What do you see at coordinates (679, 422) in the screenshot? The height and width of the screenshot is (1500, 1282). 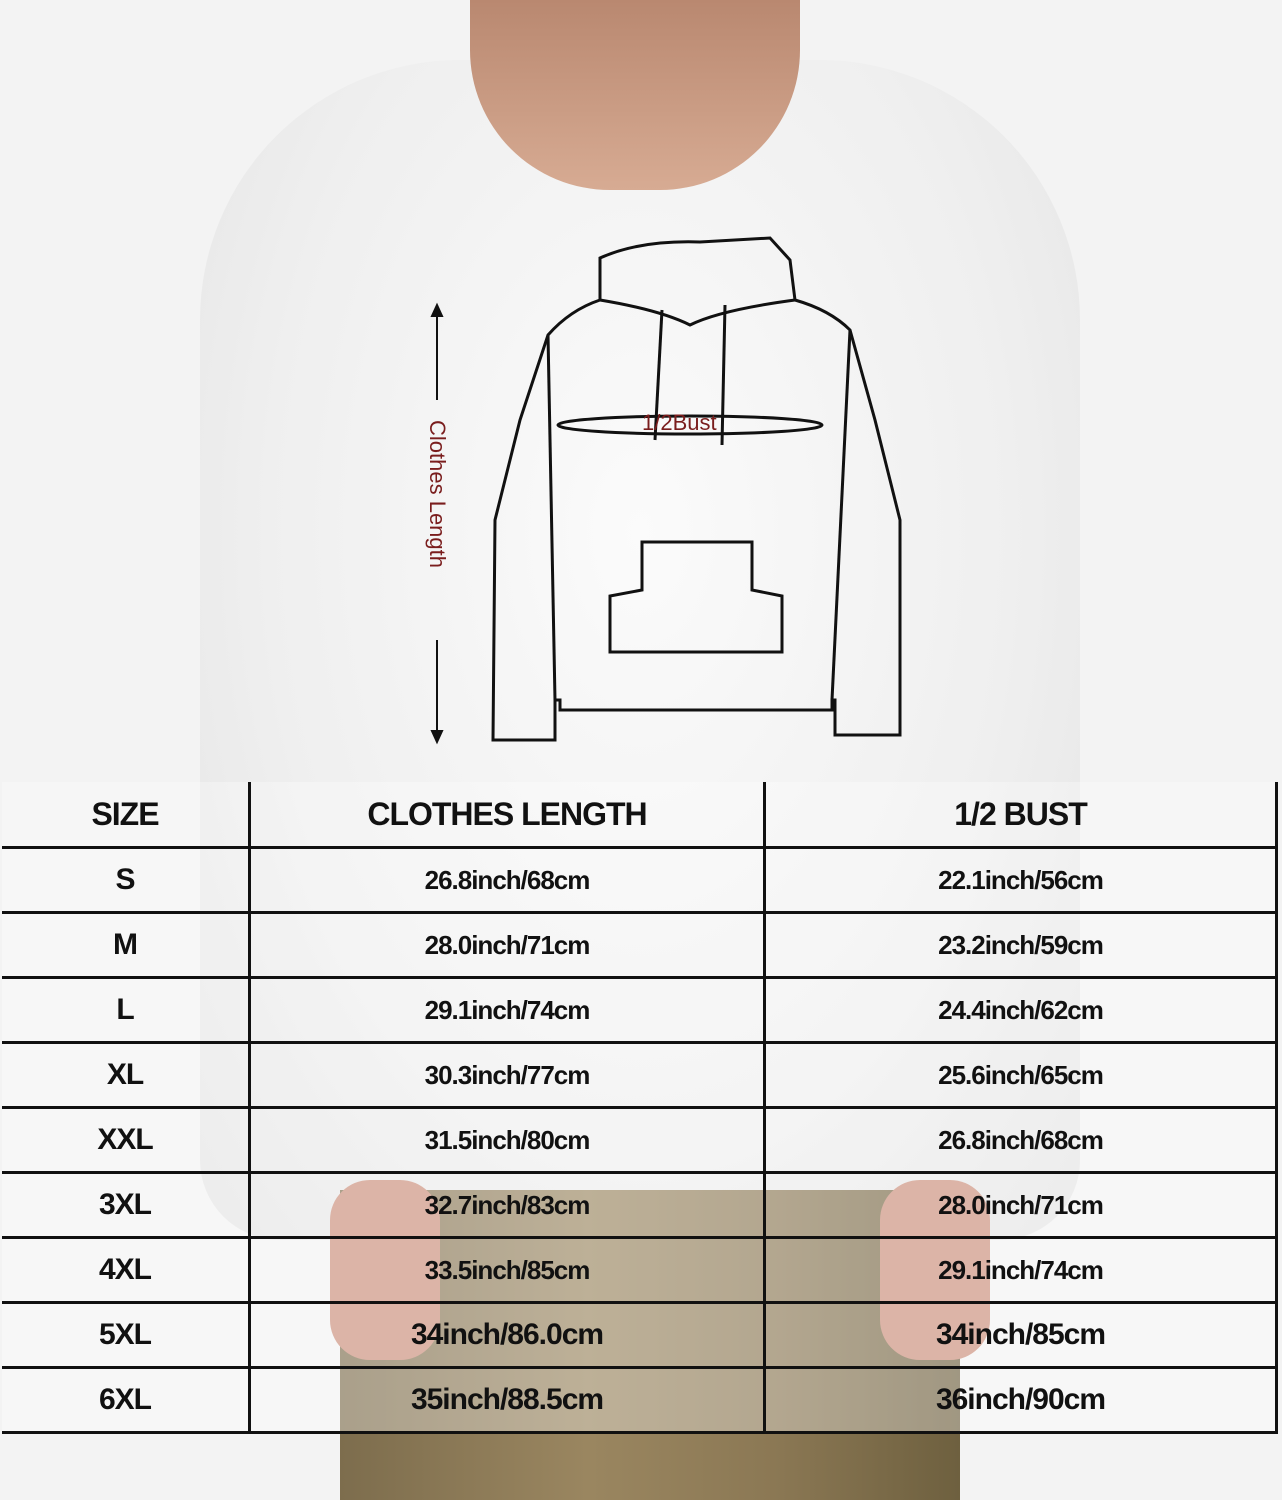 I see `bust-label: 1/2Bust` at bounding box center [679, 422].